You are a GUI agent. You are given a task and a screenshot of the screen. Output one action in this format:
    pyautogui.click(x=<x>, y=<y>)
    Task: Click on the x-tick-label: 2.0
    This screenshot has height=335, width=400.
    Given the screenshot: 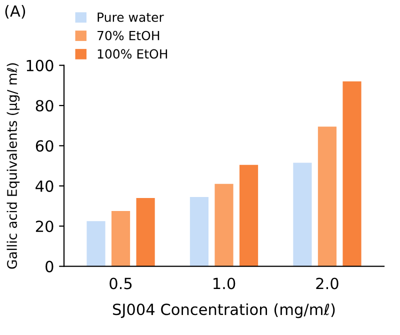 What is the action you would take?
    pyautogui.click(x=327, y=284)
    